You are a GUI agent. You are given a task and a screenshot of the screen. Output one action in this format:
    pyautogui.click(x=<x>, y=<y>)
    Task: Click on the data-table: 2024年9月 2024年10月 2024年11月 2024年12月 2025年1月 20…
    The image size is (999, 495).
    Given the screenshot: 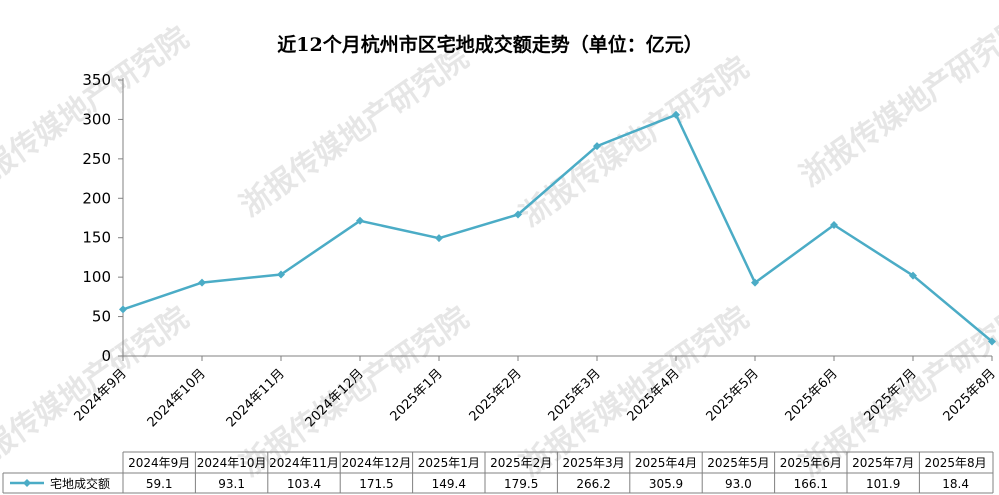 What is the action you would take?
    pyautogui.click(x=498, y=472)
    